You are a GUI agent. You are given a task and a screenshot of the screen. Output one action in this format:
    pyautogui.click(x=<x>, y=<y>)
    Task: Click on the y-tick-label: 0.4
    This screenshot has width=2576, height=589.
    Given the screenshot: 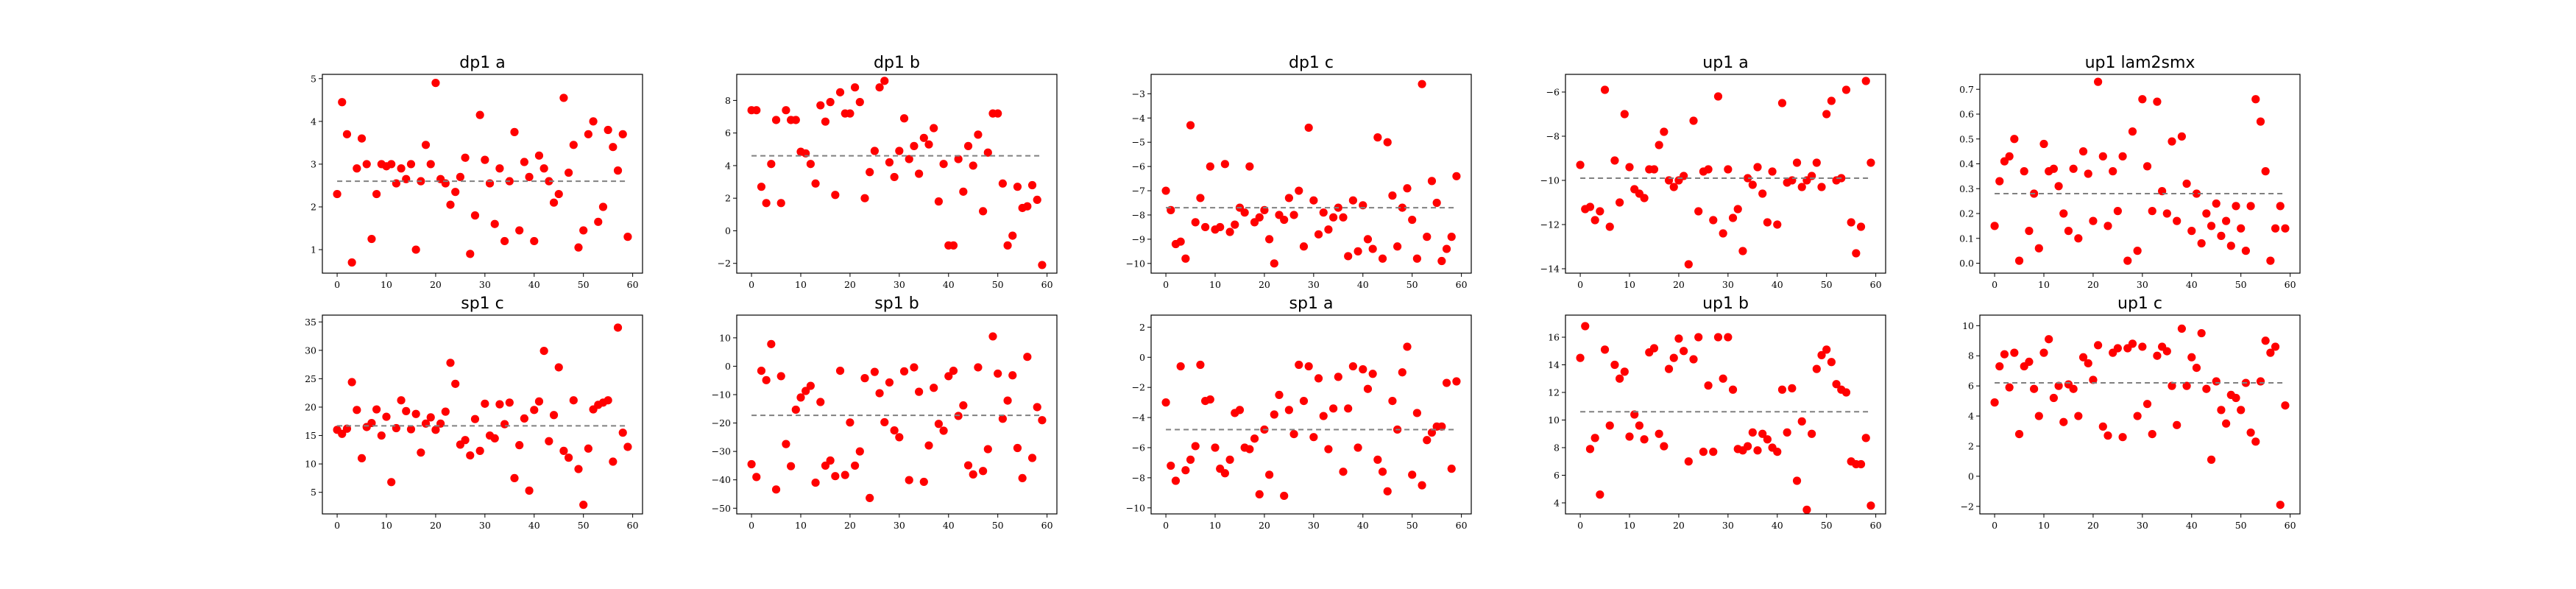 What is the action you would take?
    pyautogui.click(x=1966, y=163)
    